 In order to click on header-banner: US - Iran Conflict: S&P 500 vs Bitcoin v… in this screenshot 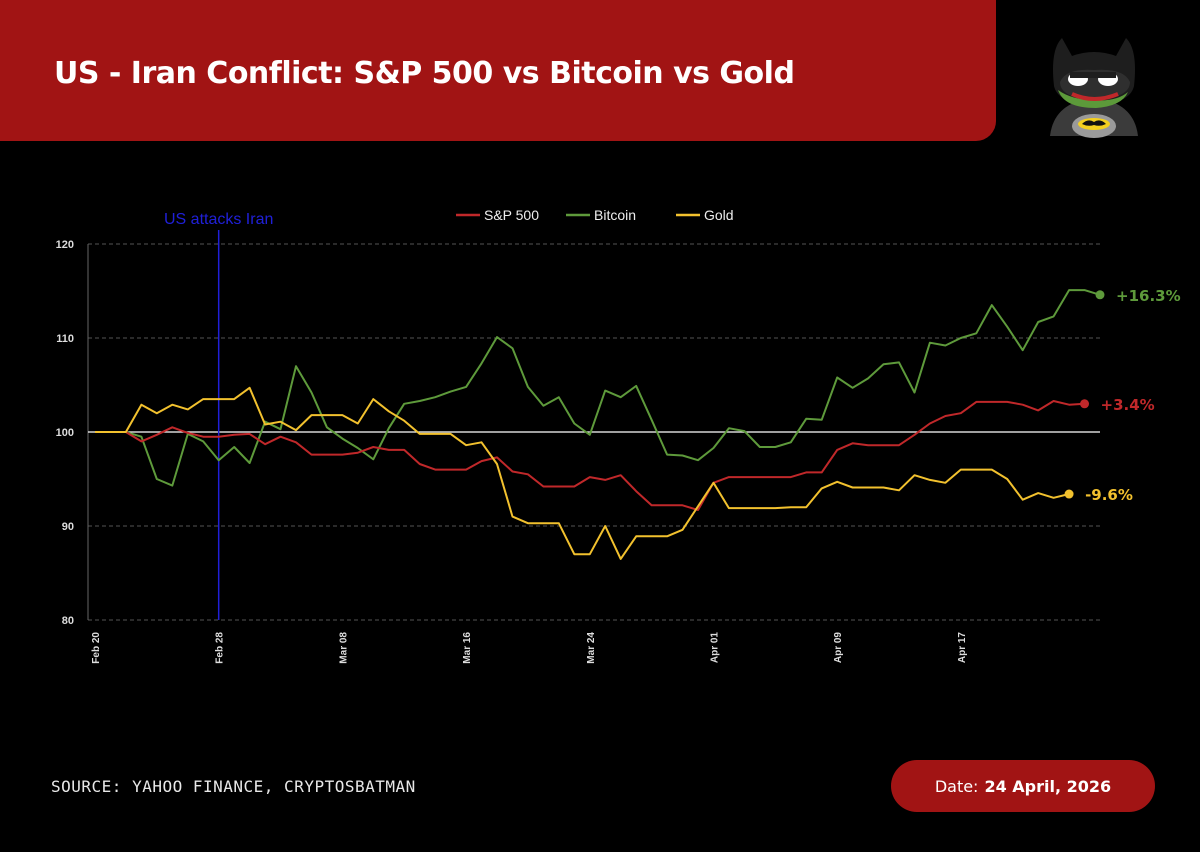, I will do `click(498, 70)`.